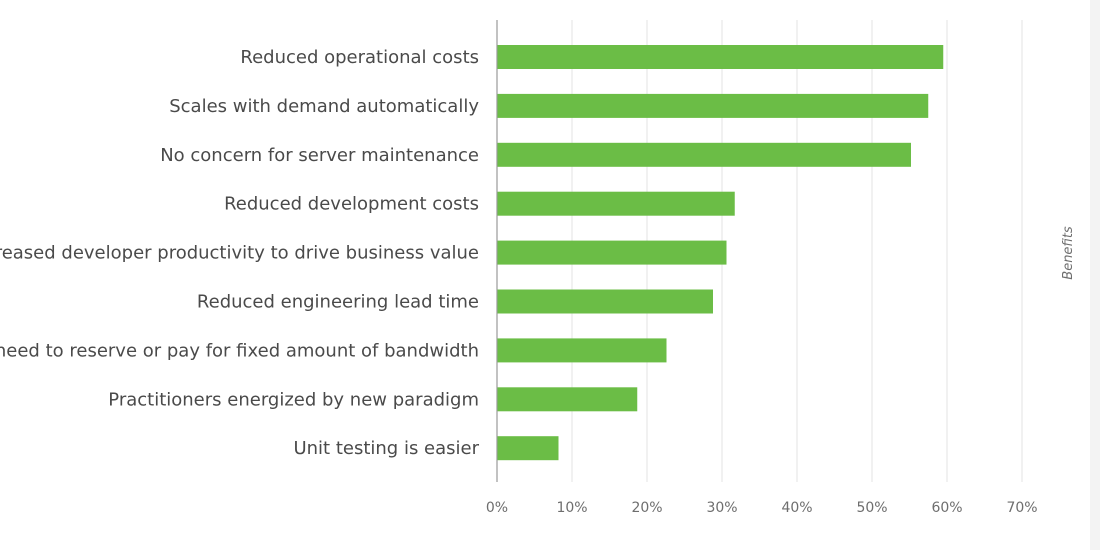 This screenshot has height=554, width=1100. What do you see at coordinates (1095, 275) in the screenshot?
I see `right-edge-strip` at bounding box center [1095, 275].